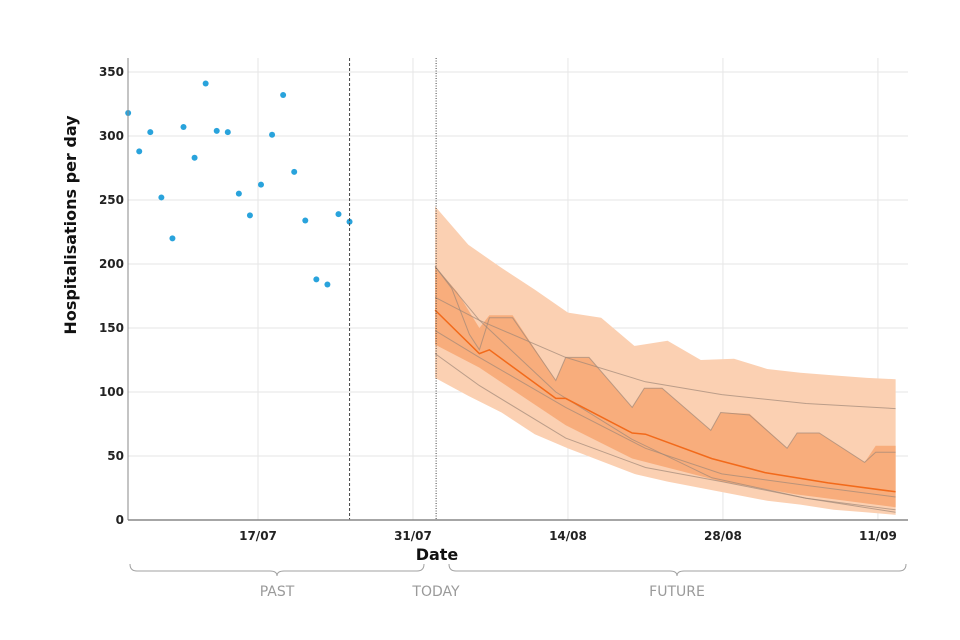 This screenshot has height=640, width=960. I want to click on x-axis-label: Date, so click(437, 554).